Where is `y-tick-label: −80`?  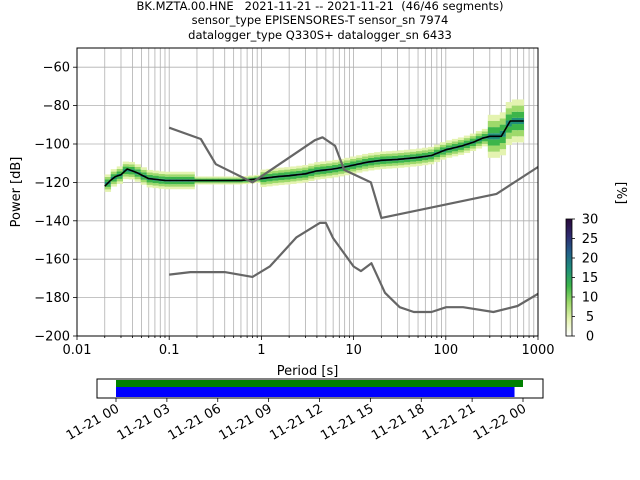
y-tick-label: −80 is located at coordinates (56, 106).